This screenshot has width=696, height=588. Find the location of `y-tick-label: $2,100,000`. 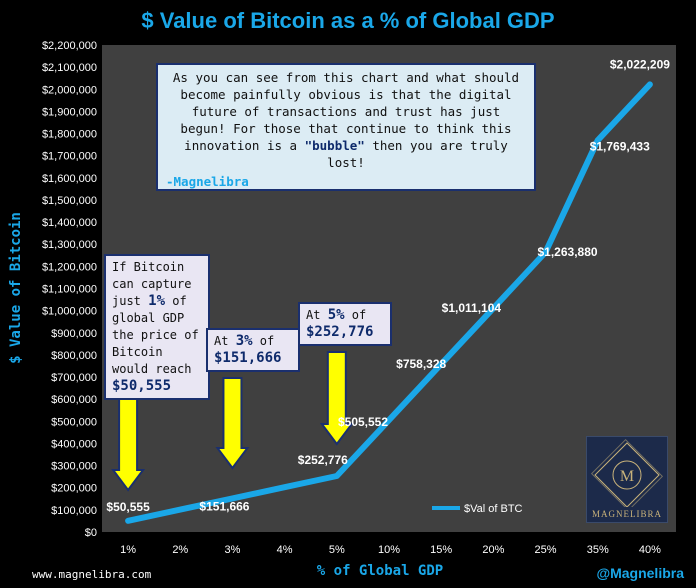

y-tick-label: $2,100,000 is located at coordinates (69, 68).